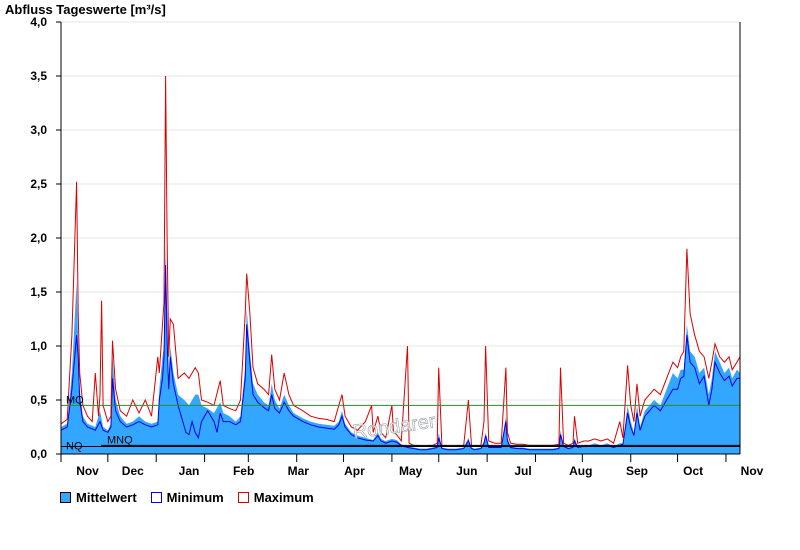 The image size is (800, 550). What do you see at coordinates (38, 400) in the screenshot?
I see `y-tick-label: 0,5` at bounding box center [38, 400].